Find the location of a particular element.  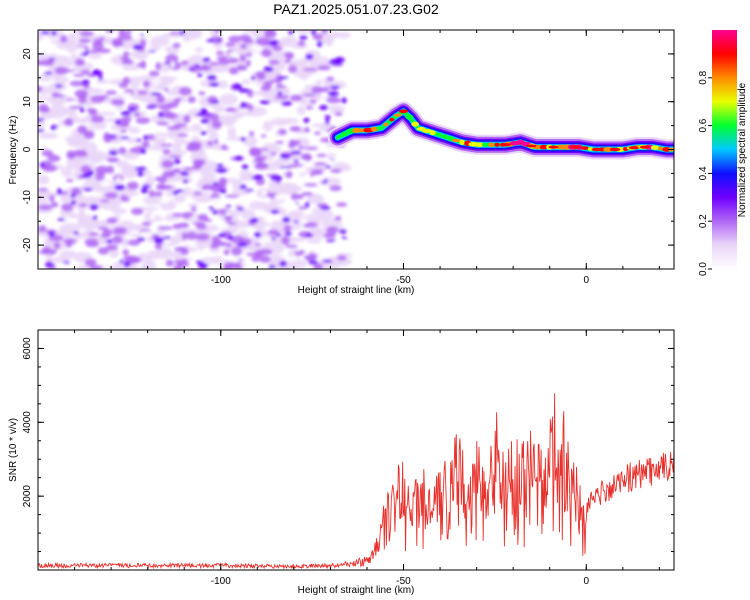

snr-y-axis-label: SNR (10 * v/v) is located at coordinates (13, 450).